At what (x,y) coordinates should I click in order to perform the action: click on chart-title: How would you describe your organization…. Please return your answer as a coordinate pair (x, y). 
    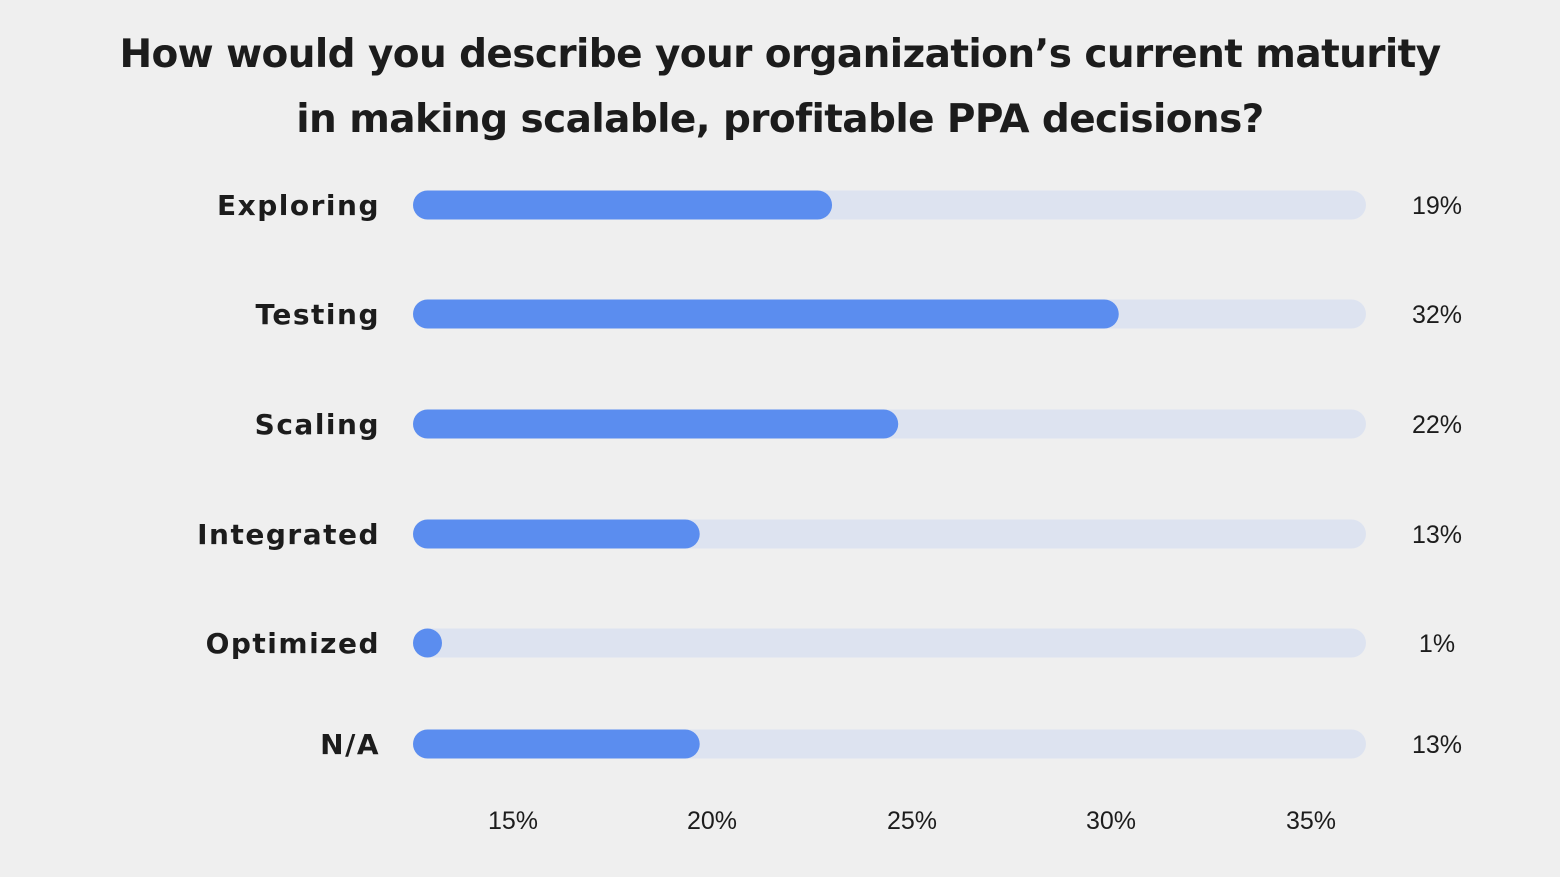
    Looking at the image, I should click on (780, 87).